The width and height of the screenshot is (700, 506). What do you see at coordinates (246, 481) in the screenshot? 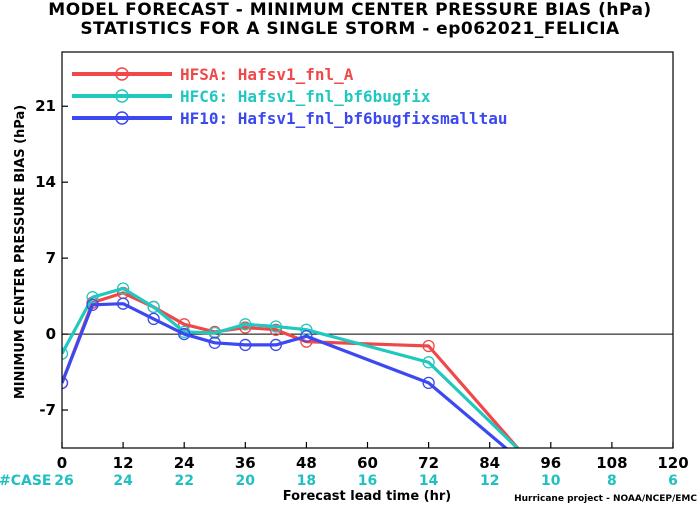
I see `case-count: 20` at bounding box center [246, 481].